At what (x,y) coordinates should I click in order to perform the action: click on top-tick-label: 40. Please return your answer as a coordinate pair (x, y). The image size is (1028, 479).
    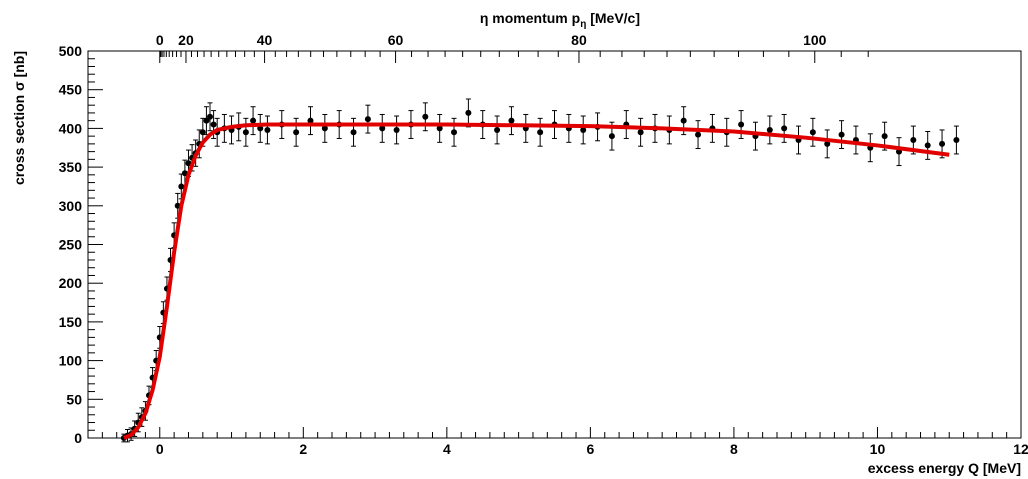
    Looking at the image, I should click on (265, 40).